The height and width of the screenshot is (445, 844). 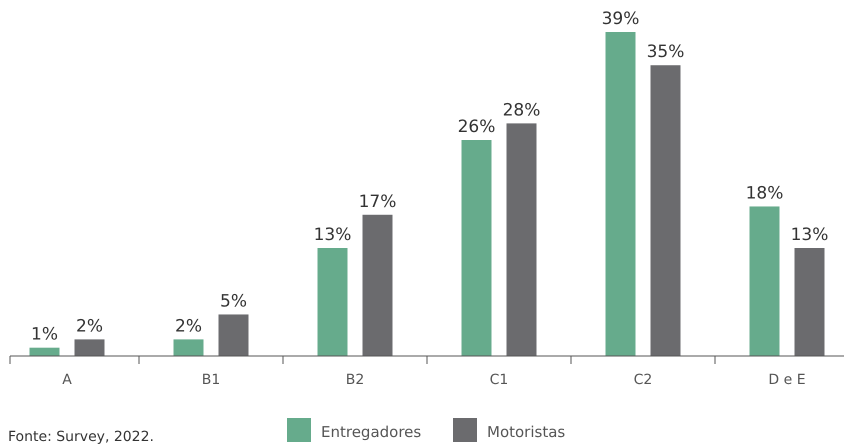 I want to click on legend-label: Entregadores, so click(x=371, y=432).